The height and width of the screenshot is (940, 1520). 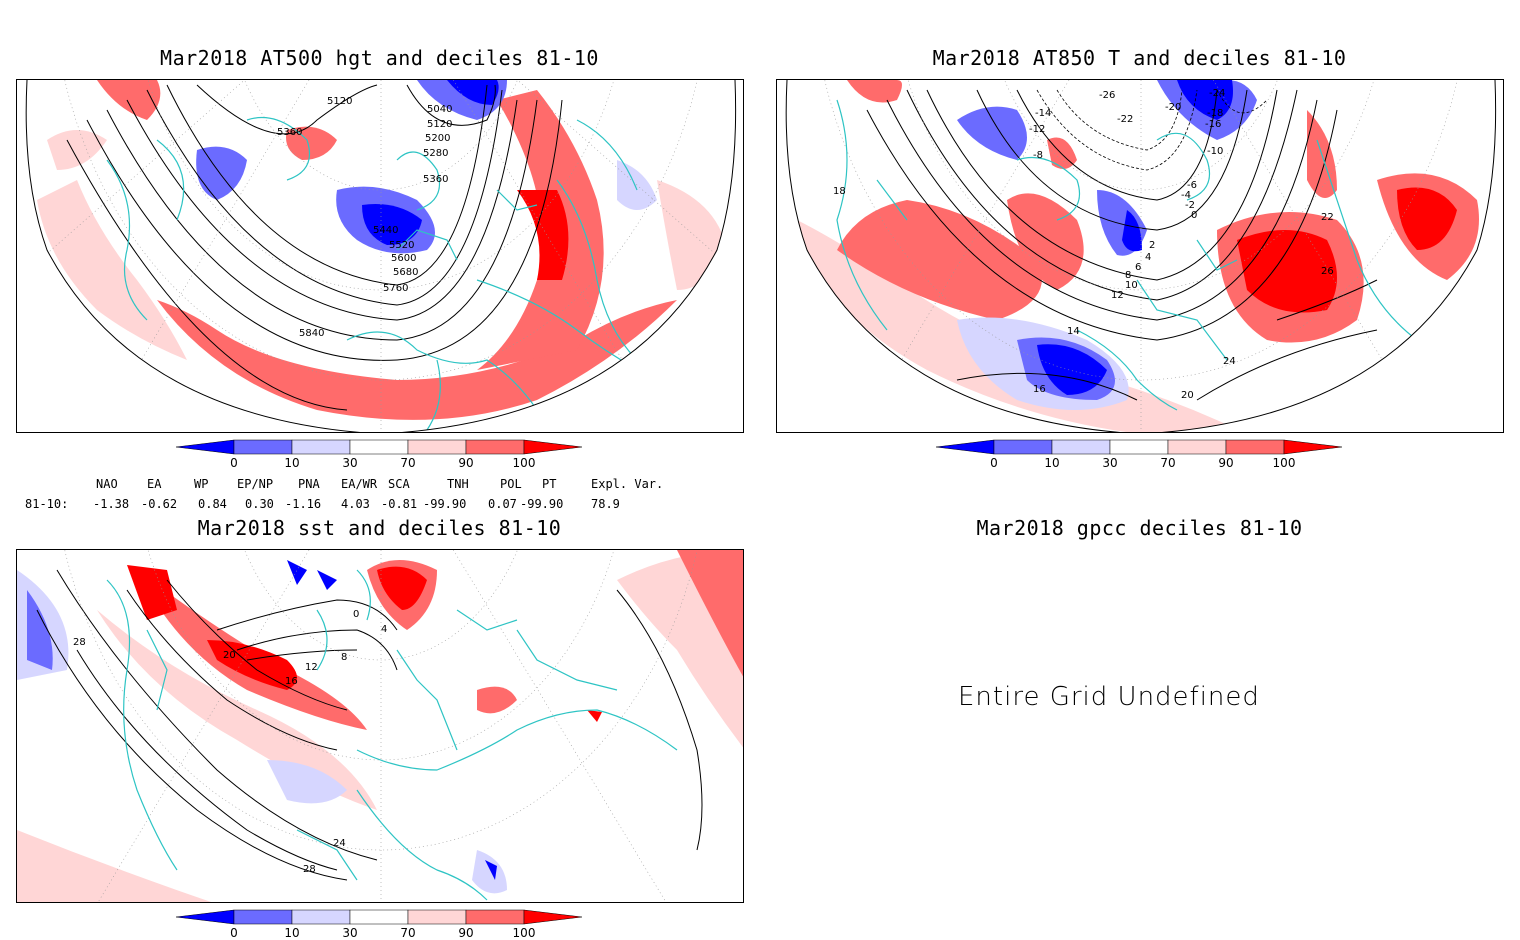 I want to click on index-header: PNA, so click(x=309, y=484).